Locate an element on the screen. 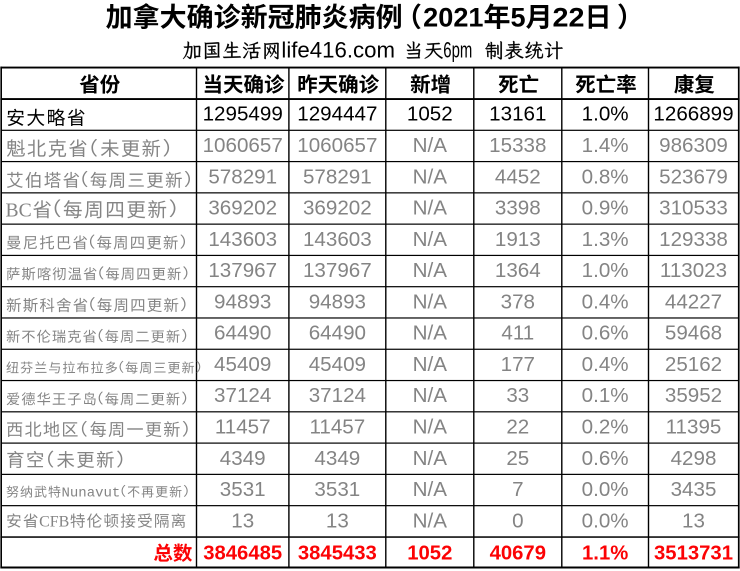  svg-text: 2021 is located at coordinates (453, 18).